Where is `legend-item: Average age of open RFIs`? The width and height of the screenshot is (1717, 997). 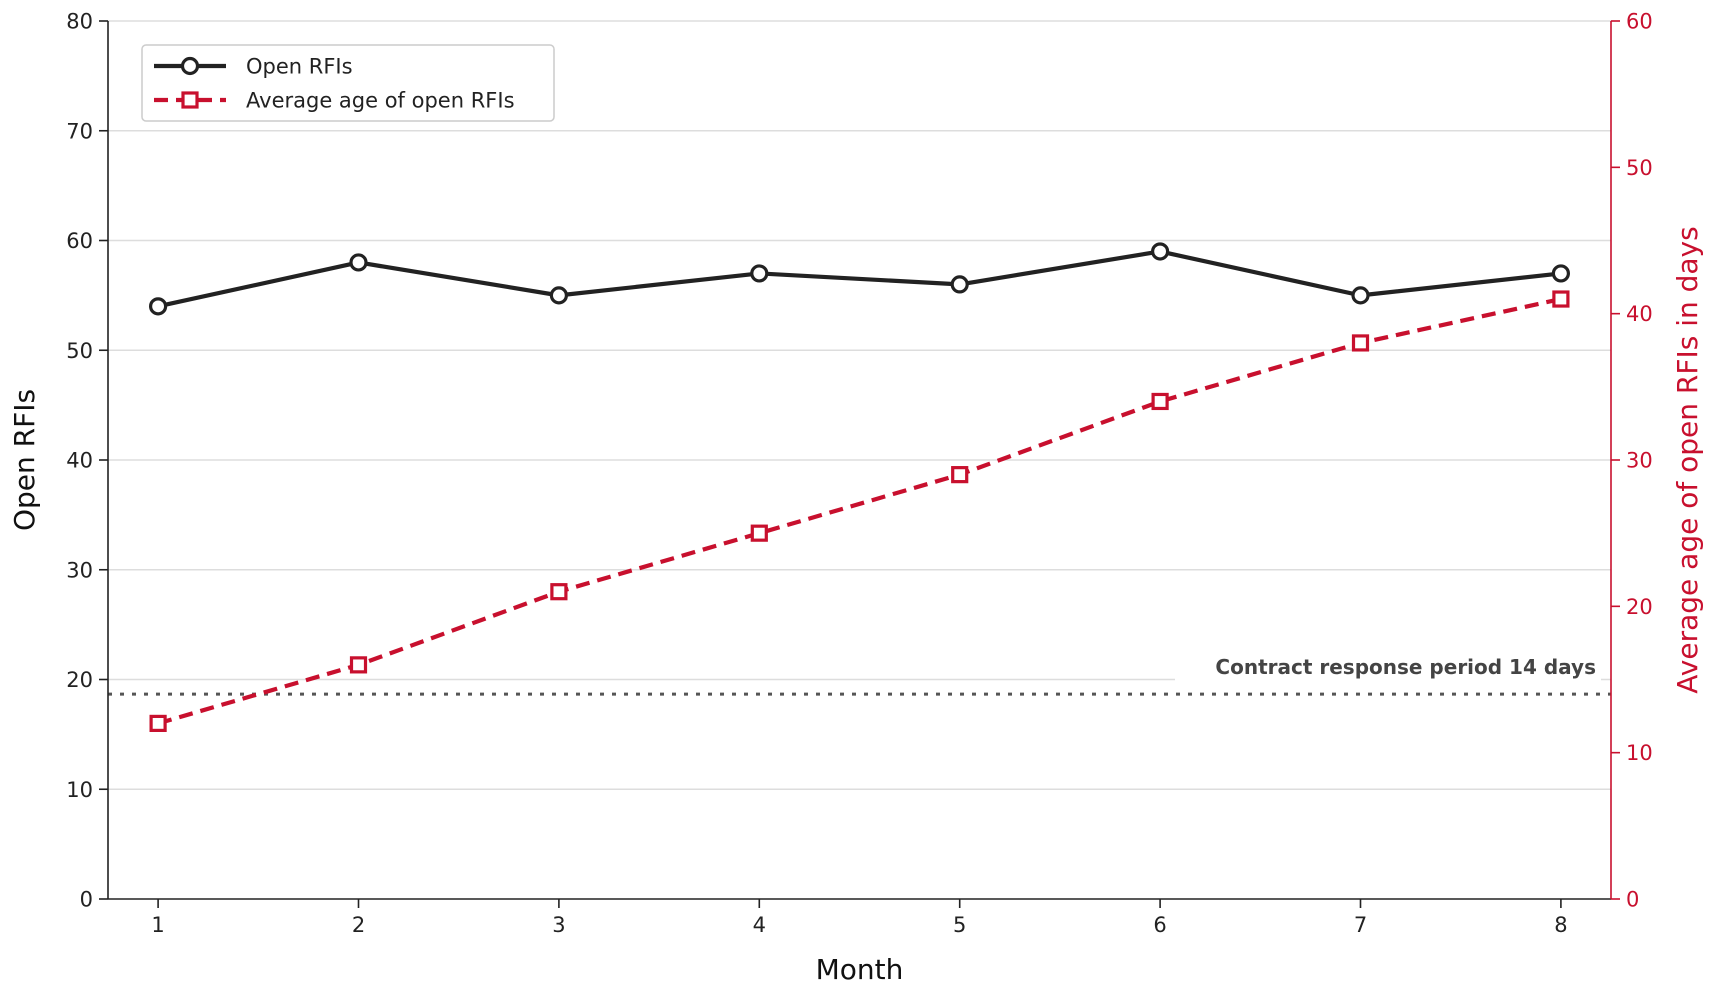 legend-item: Average age of open RFIs is located at coordinates (334, 101).